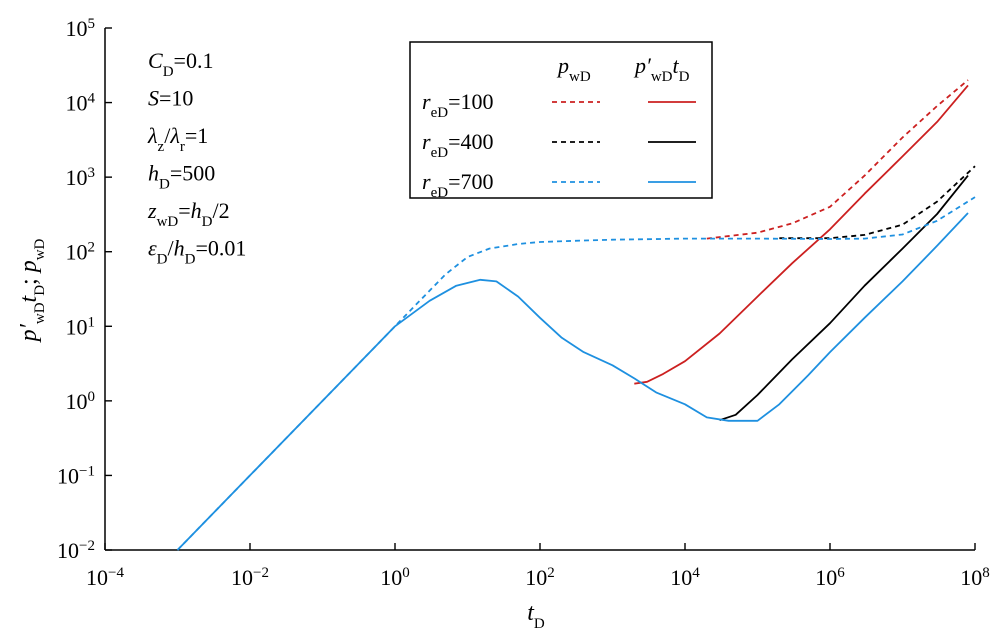 The image size is (1000, 641). Describe the element at coordinates (457, 145) in the screenshot. I see `legend-entry-label: reD=400` at that location.